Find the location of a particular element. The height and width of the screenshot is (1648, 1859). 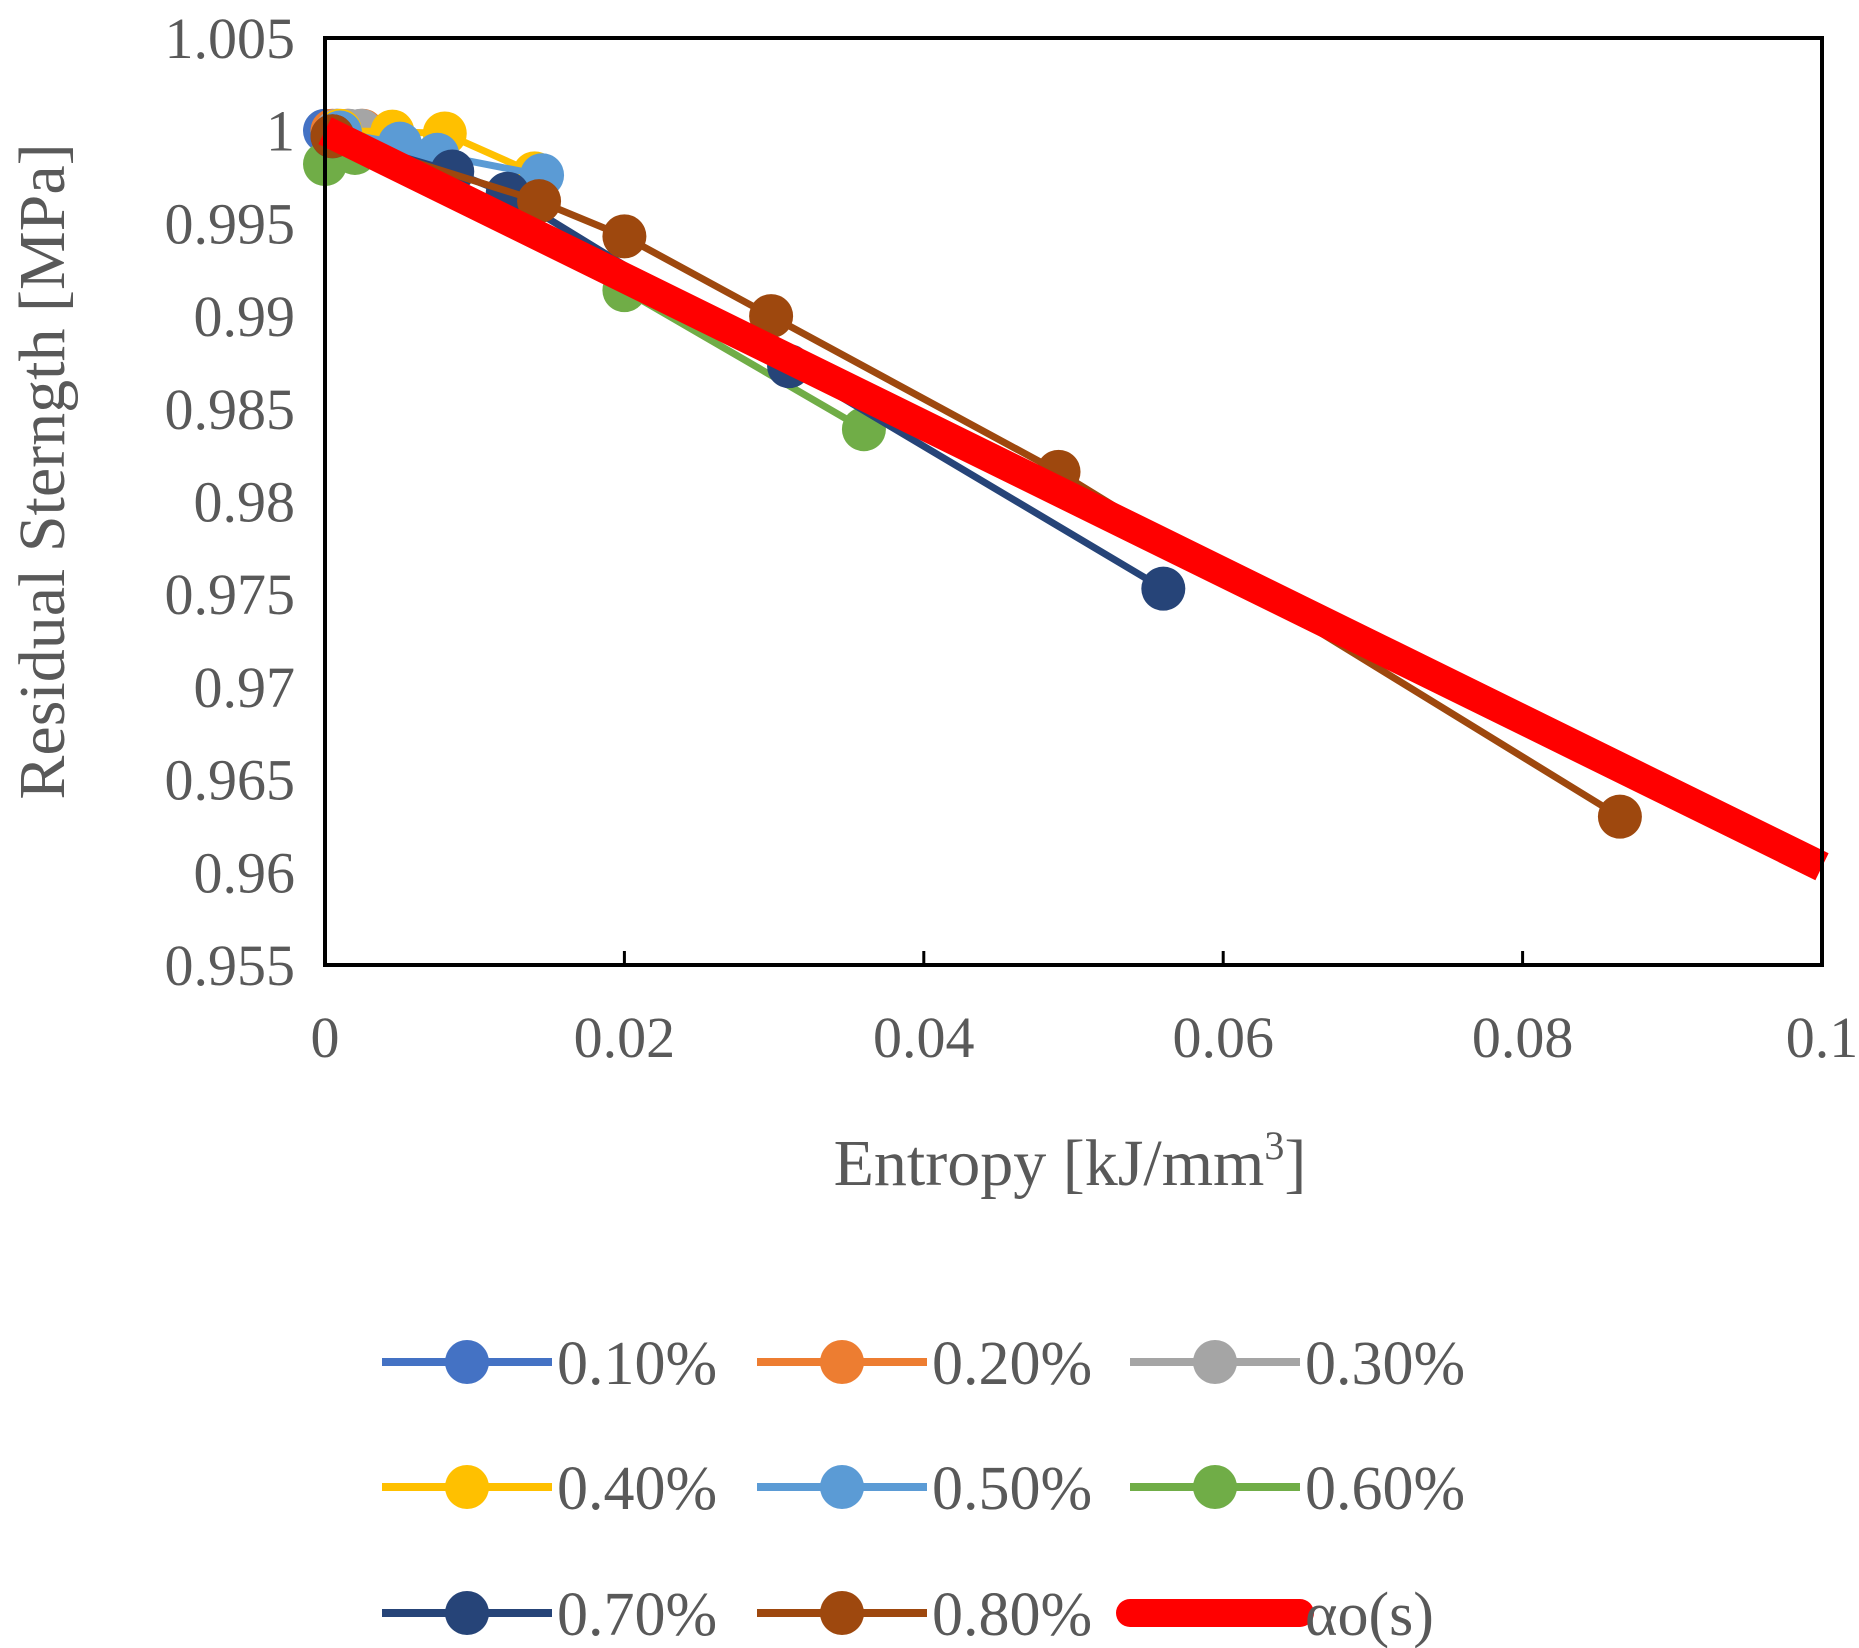

legend-item: 0.40% is located at coordinates (549, 1489).